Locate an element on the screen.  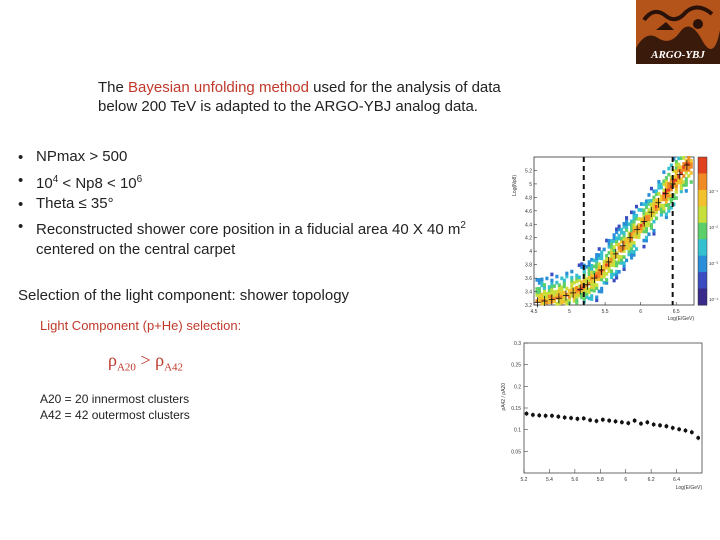
a20-definition: A20 = 20 innermost clusters is located at coordinates (115, 399).